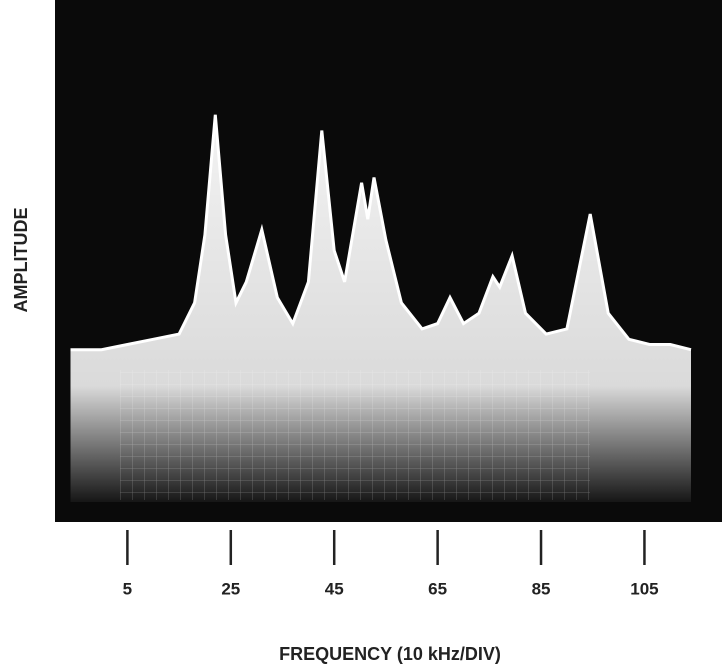 The height and width of the screenshot is (668, 722). Describe the element at coordinates (644, 588) in the screenshot. I see `x-tick-label: 105` at that location.